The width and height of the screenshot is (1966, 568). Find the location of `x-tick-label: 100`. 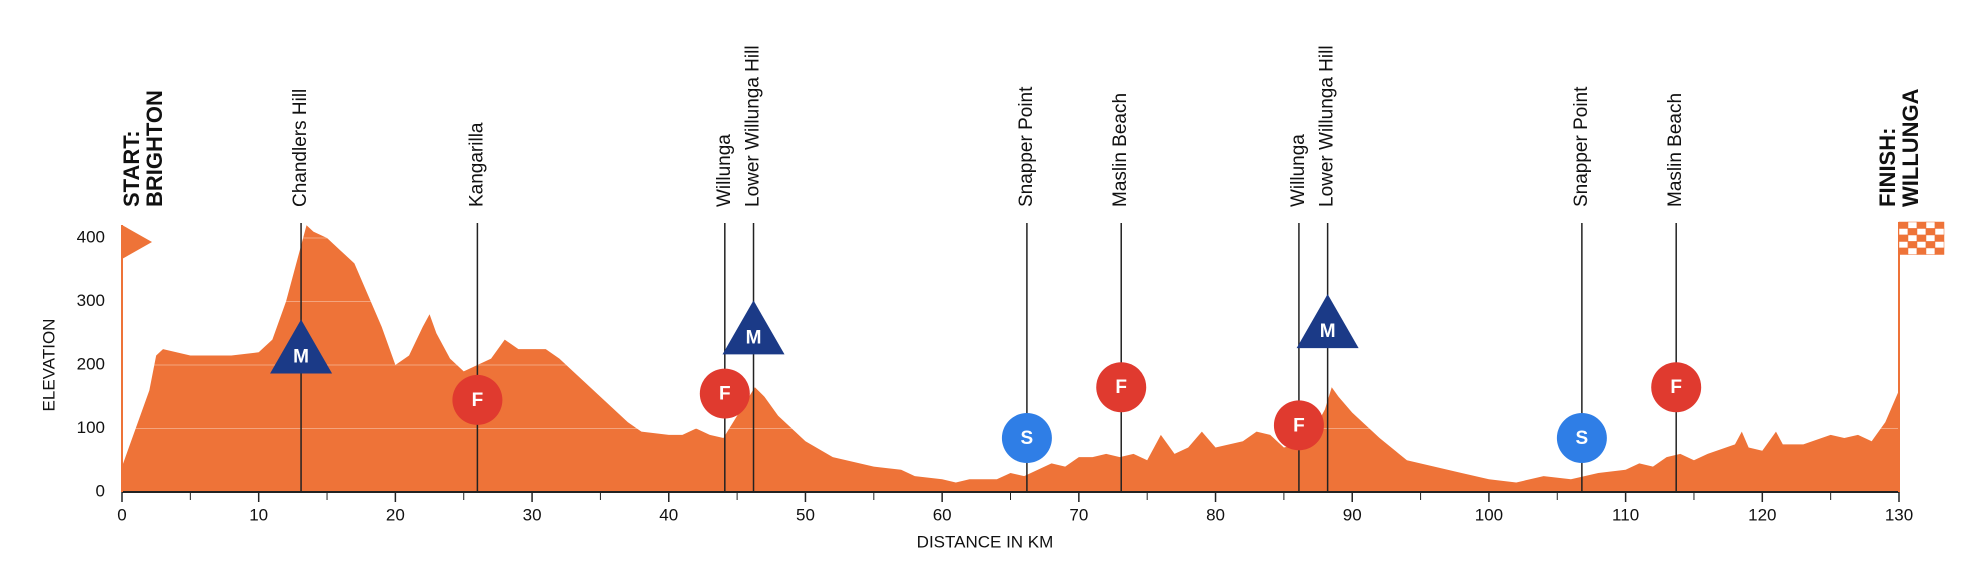

x-tick-label: 100 is located at coordinates (1489, 514).